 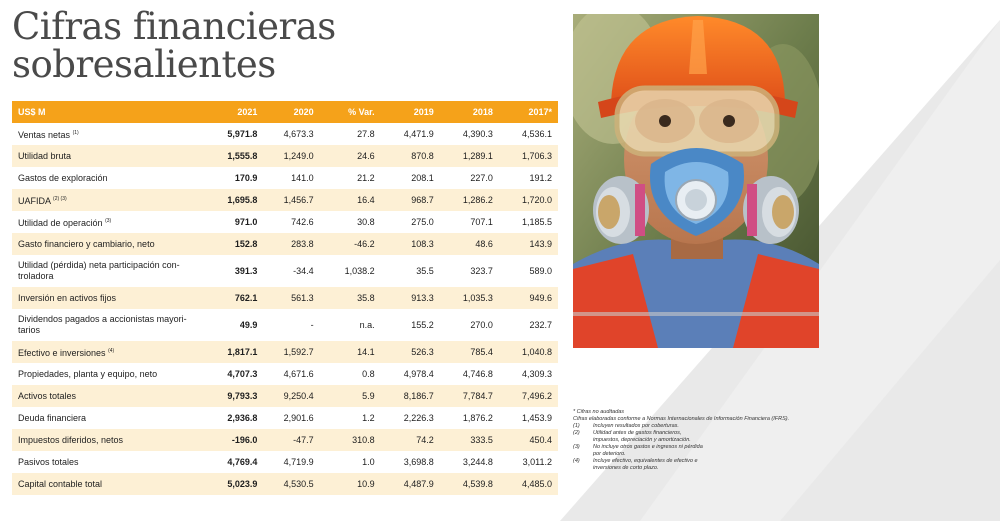 What do you see at coordinates (528, 134) in the screenshot?
I see `table-cell: 4,536.1` at bounding box center [528, 134].